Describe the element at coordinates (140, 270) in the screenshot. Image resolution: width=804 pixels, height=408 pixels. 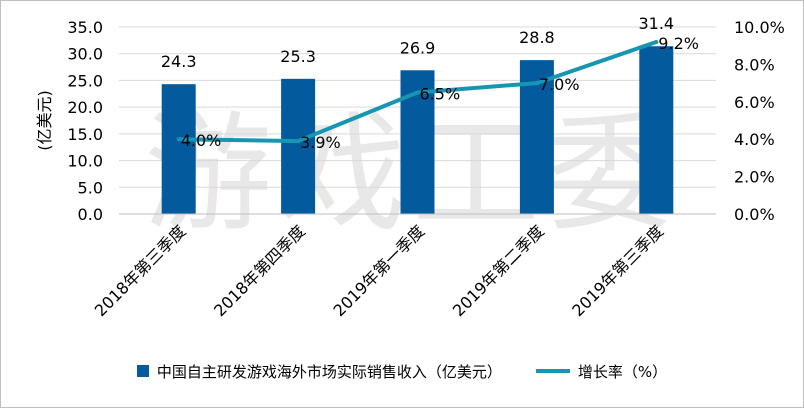
I see `x-tick-label: 2018年第三季度` at that location.